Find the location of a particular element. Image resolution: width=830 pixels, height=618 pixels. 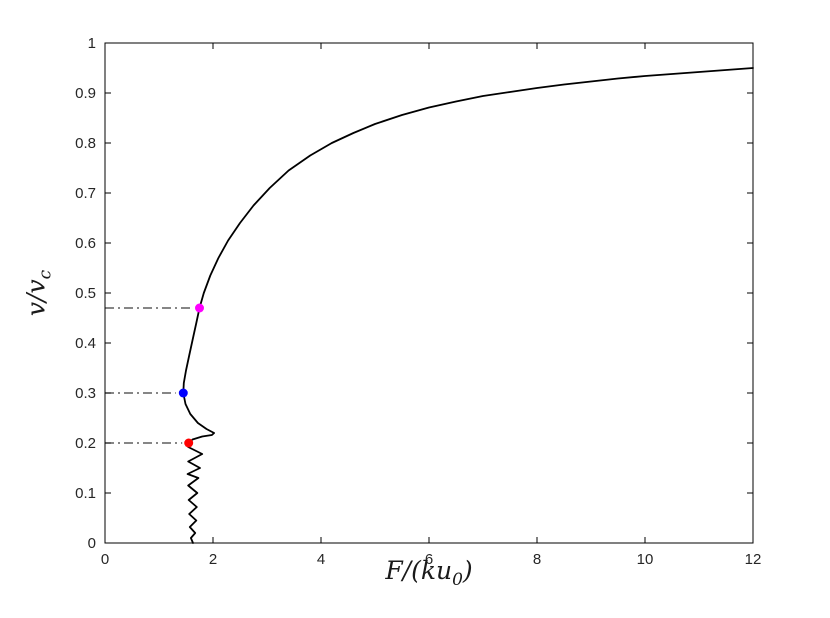

blue-point is located at coordinates (183, 393).